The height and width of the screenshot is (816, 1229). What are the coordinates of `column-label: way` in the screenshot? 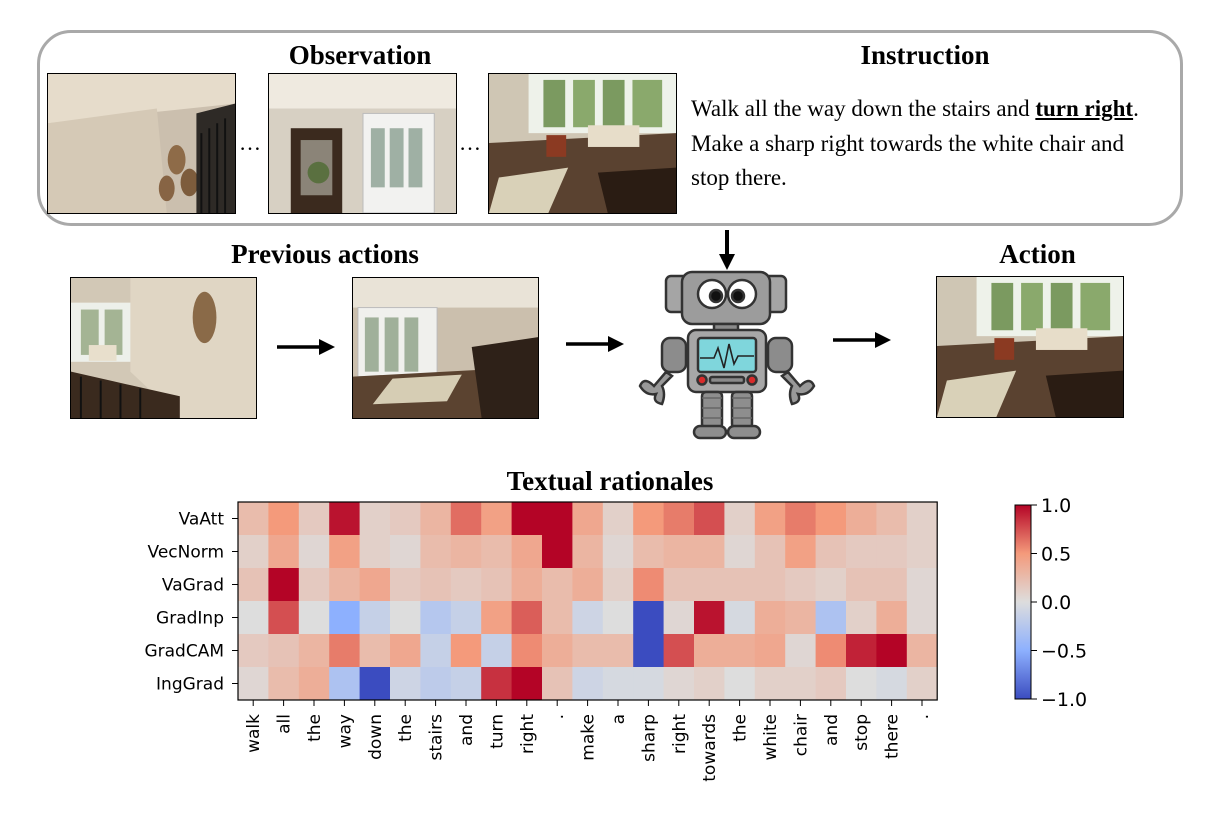 It's located at (345, 731).